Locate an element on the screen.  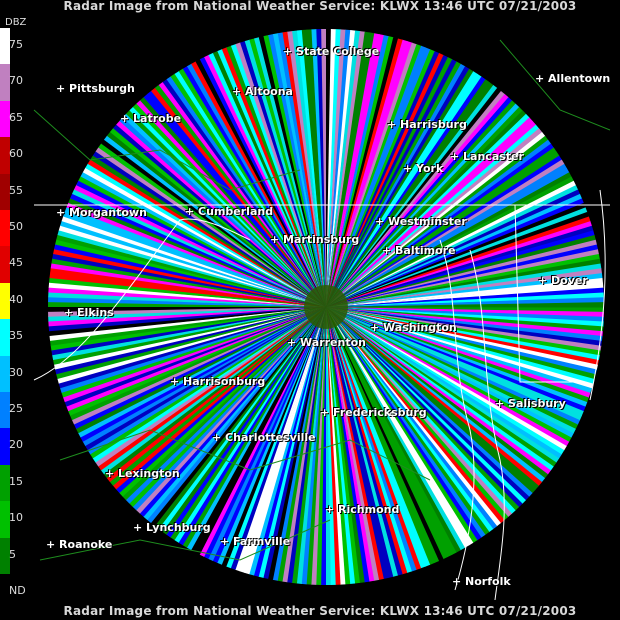
city-name: + Charlottesville is located at coordinates (264, 437).